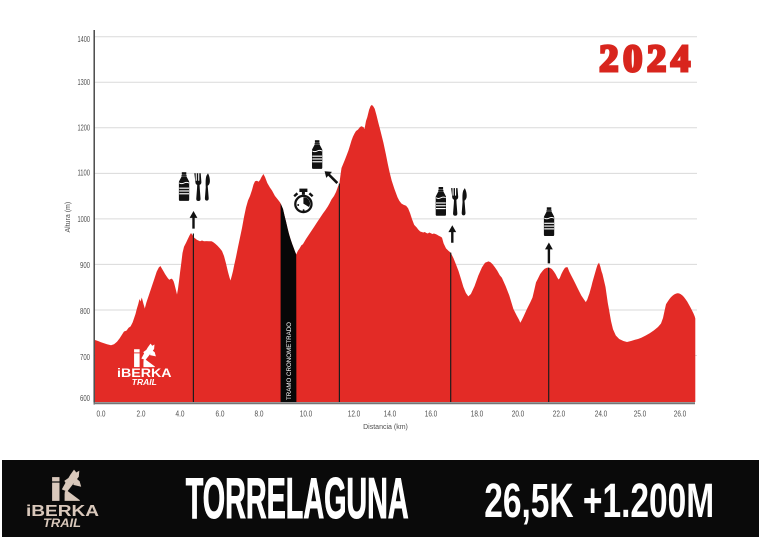  What do you see at coordinates (85, 398) in the screenshot?
I see `svg-text: 600` at bounding box center [85, 398].